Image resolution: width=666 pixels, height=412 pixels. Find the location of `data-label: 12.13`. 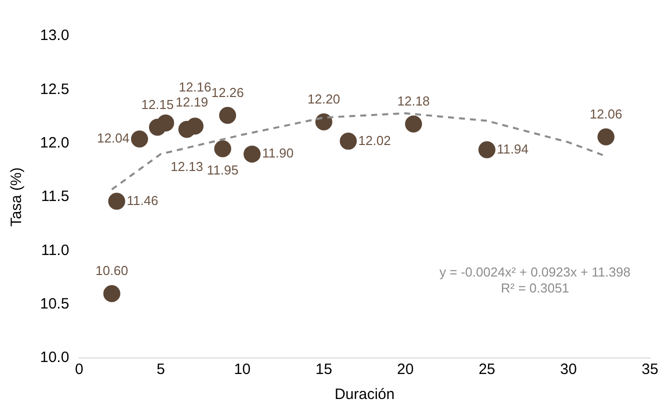

data-label: 12.13 is located at coordinates (187, 166).